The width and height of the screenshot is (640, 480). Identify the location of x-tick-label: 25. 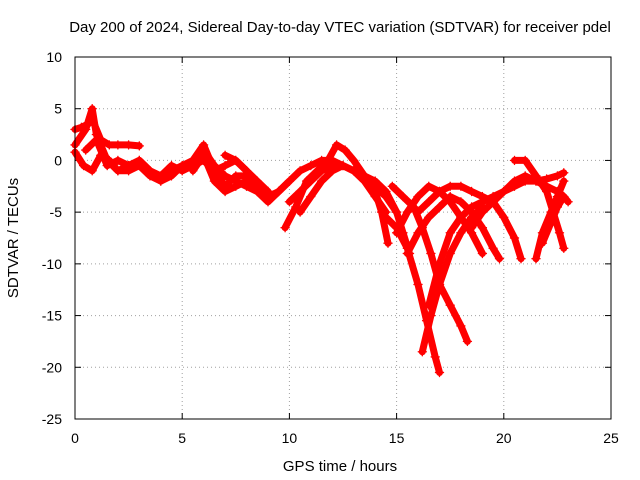
(611, 438).